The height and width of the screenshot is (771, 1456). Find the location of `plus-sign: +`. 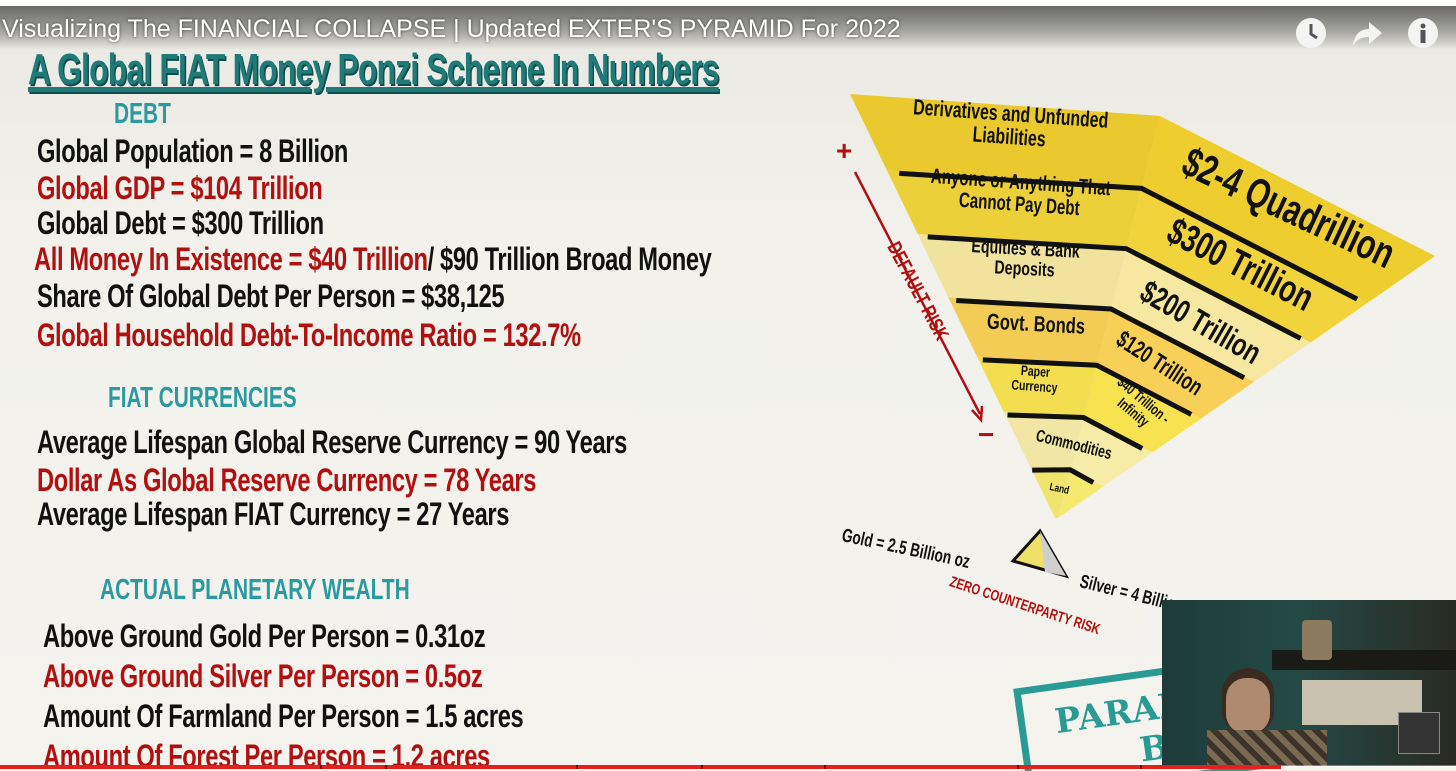

plus-sign: + is located at coordinates (844, 150).